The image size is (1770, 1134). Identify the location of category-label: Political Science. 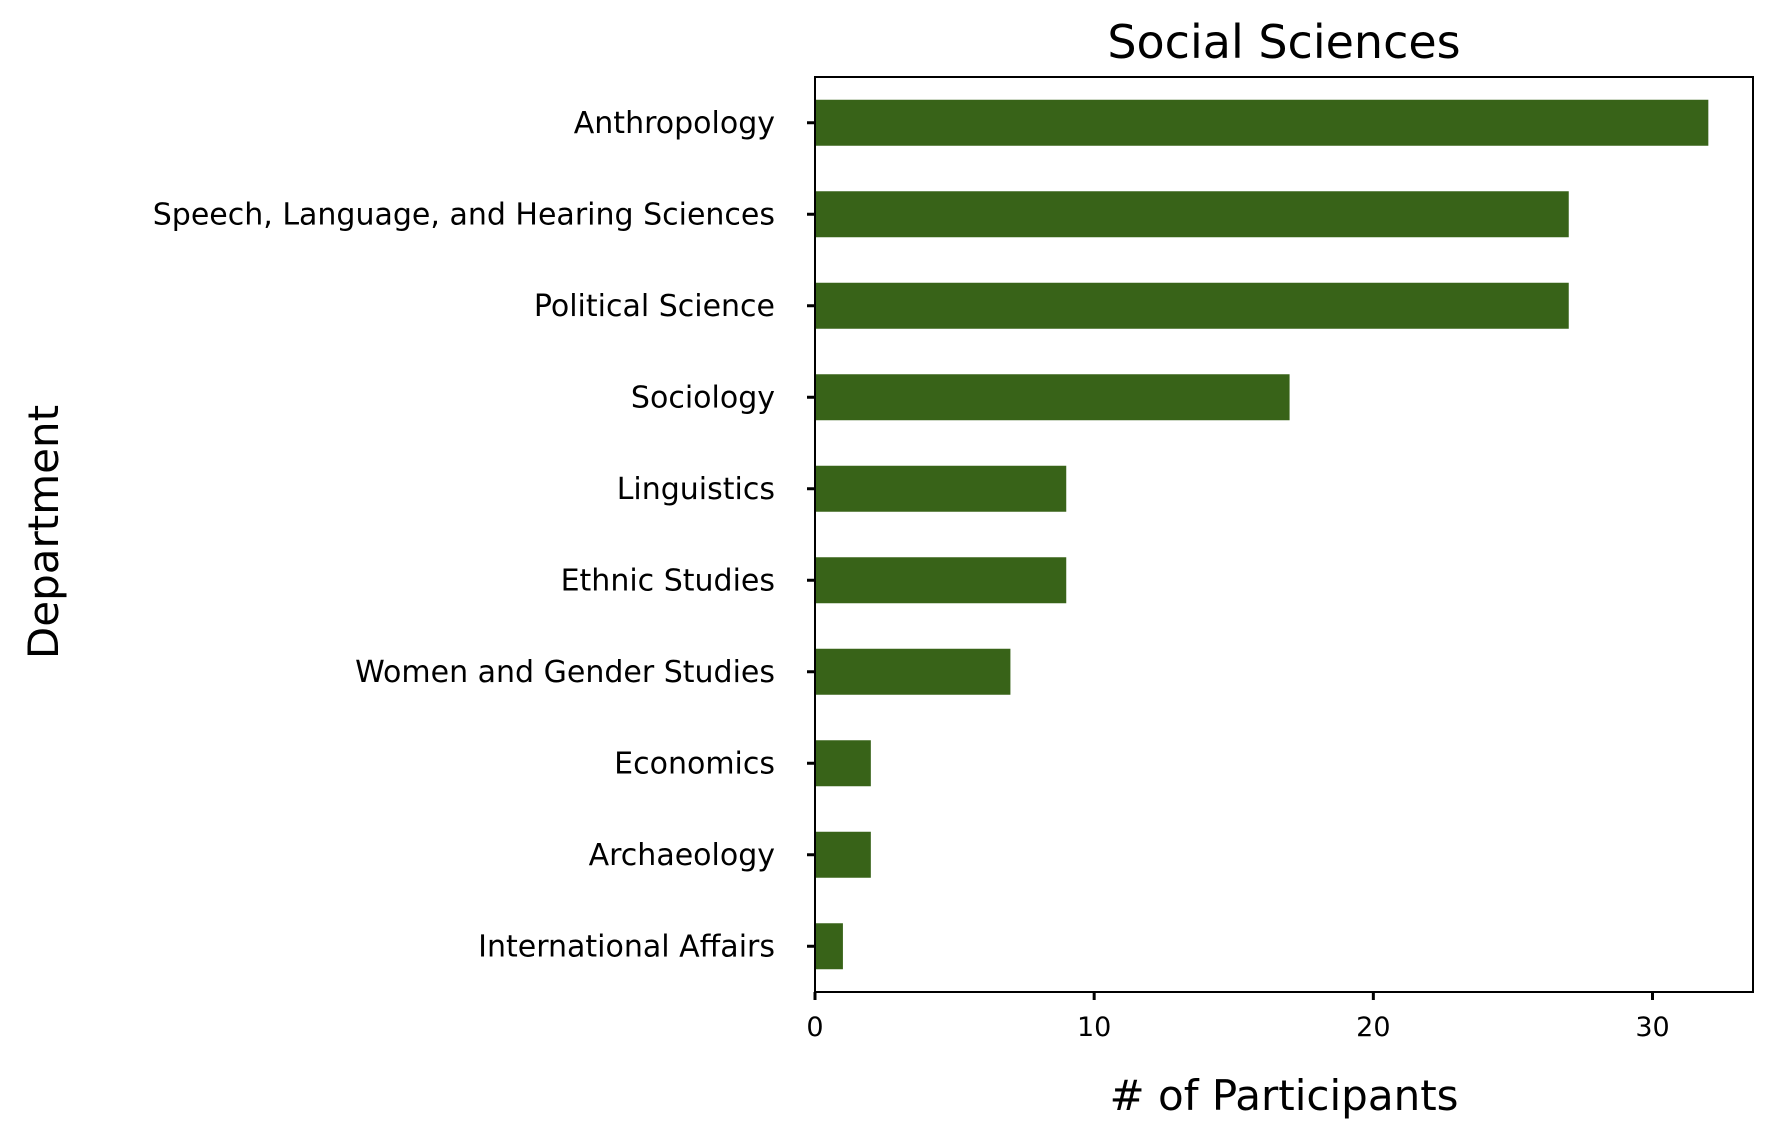
(654, 306).